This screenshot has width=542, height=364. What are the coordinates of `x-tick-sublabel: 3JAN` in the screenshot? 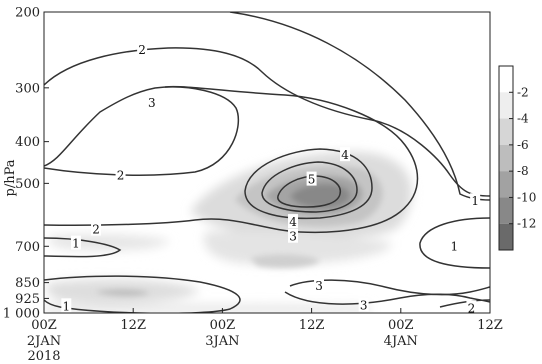 It's located at (222, 341).